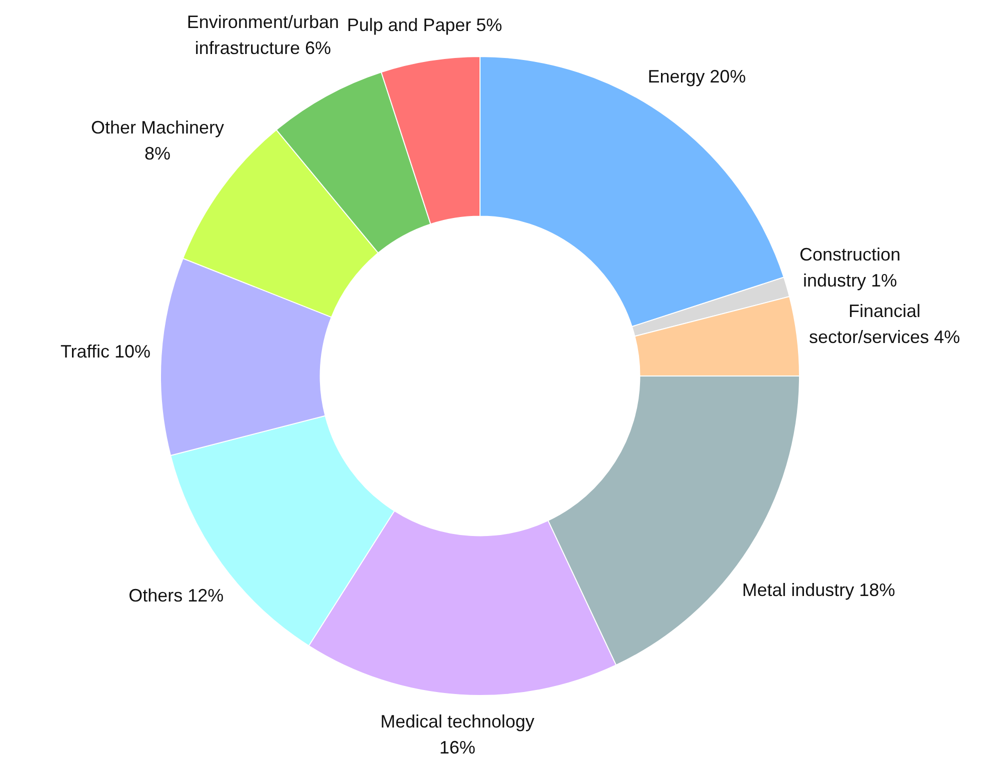 This screenshot has width=995, height=765. What do you see at coordinates (176, 596) in the screenshot?
I see `slice-label: Others 12%` at bounding box center [176, 596].